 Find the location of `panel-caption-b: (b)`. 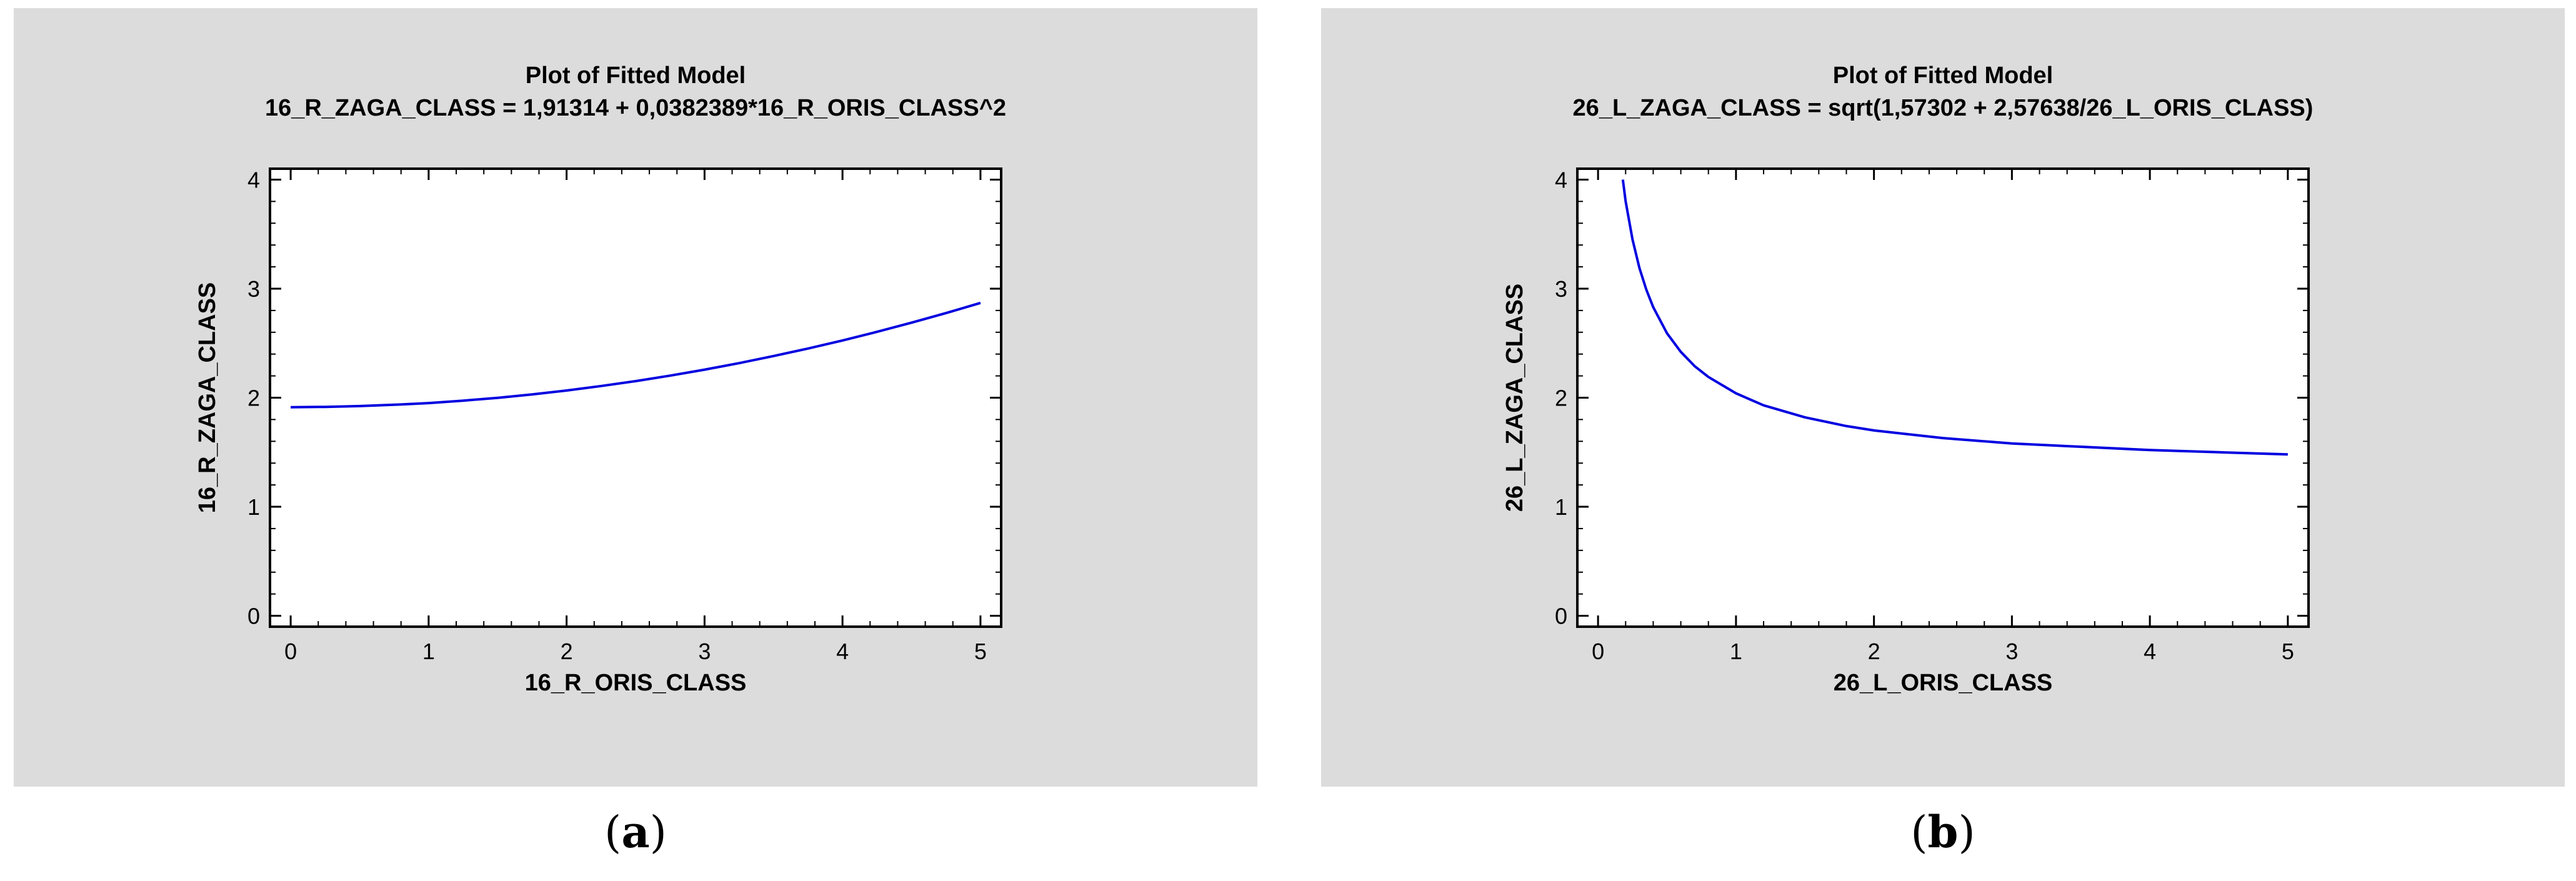

panel-caption-b: (b) is located at coordinates (1943, 832).